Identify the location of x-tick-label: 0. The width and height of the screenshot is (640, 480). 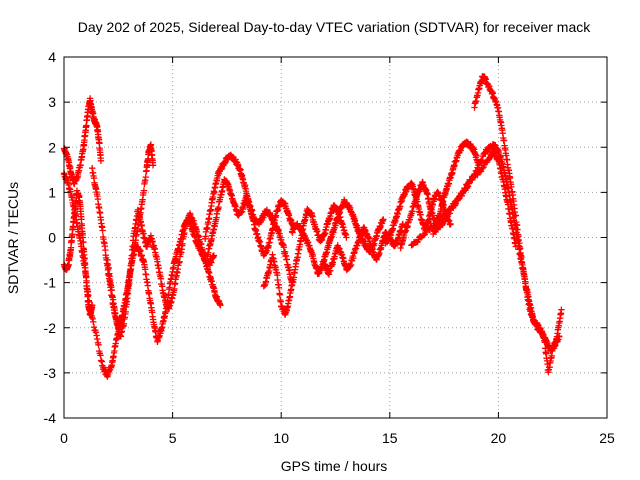
(64, 438).